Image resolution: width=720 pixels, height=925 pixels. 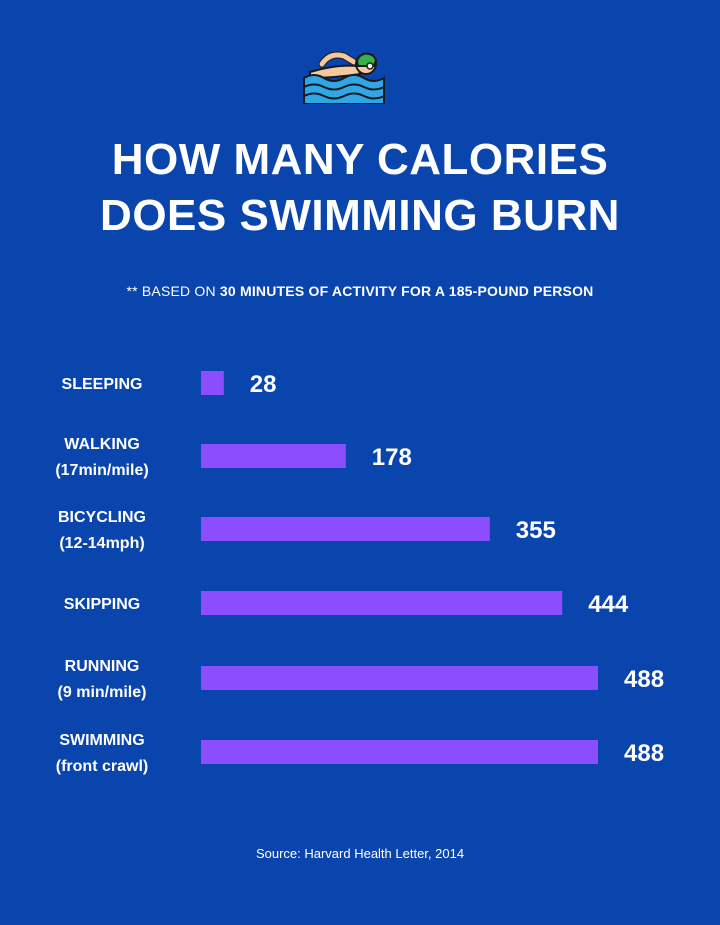 What do you see at coordinates (102, 444) in the screenshot?
I see `category-label-1-line-0: WALKING` at bounding box center [102, 444].